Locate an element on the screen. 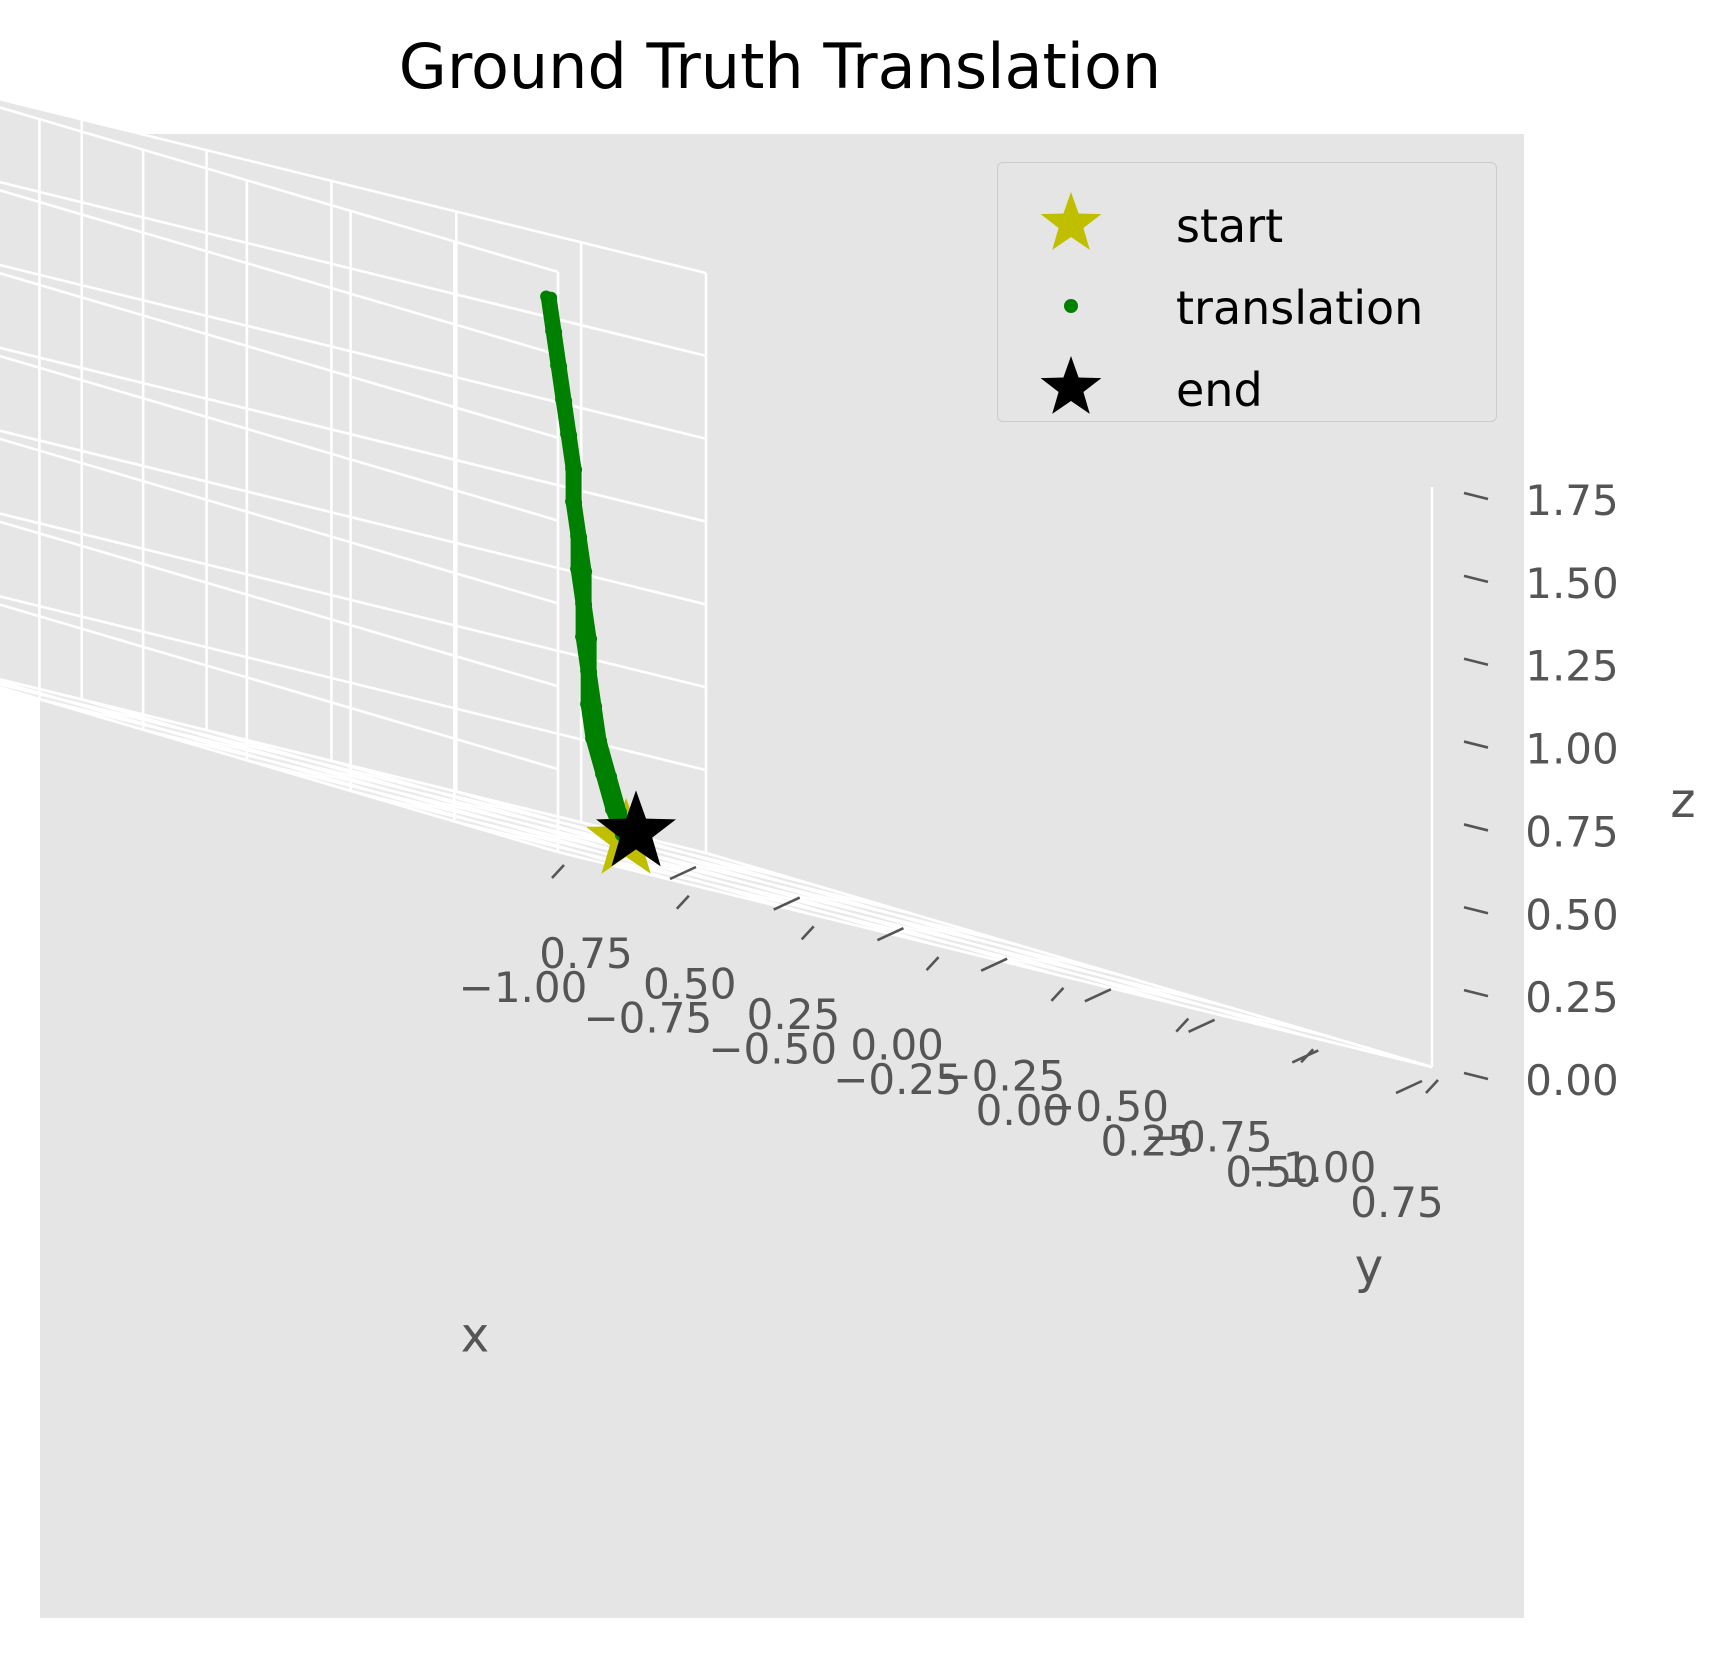 Image resolution: width=1718 pixels, height=1673 pixels. series-end is located at coordinates (636, 828).